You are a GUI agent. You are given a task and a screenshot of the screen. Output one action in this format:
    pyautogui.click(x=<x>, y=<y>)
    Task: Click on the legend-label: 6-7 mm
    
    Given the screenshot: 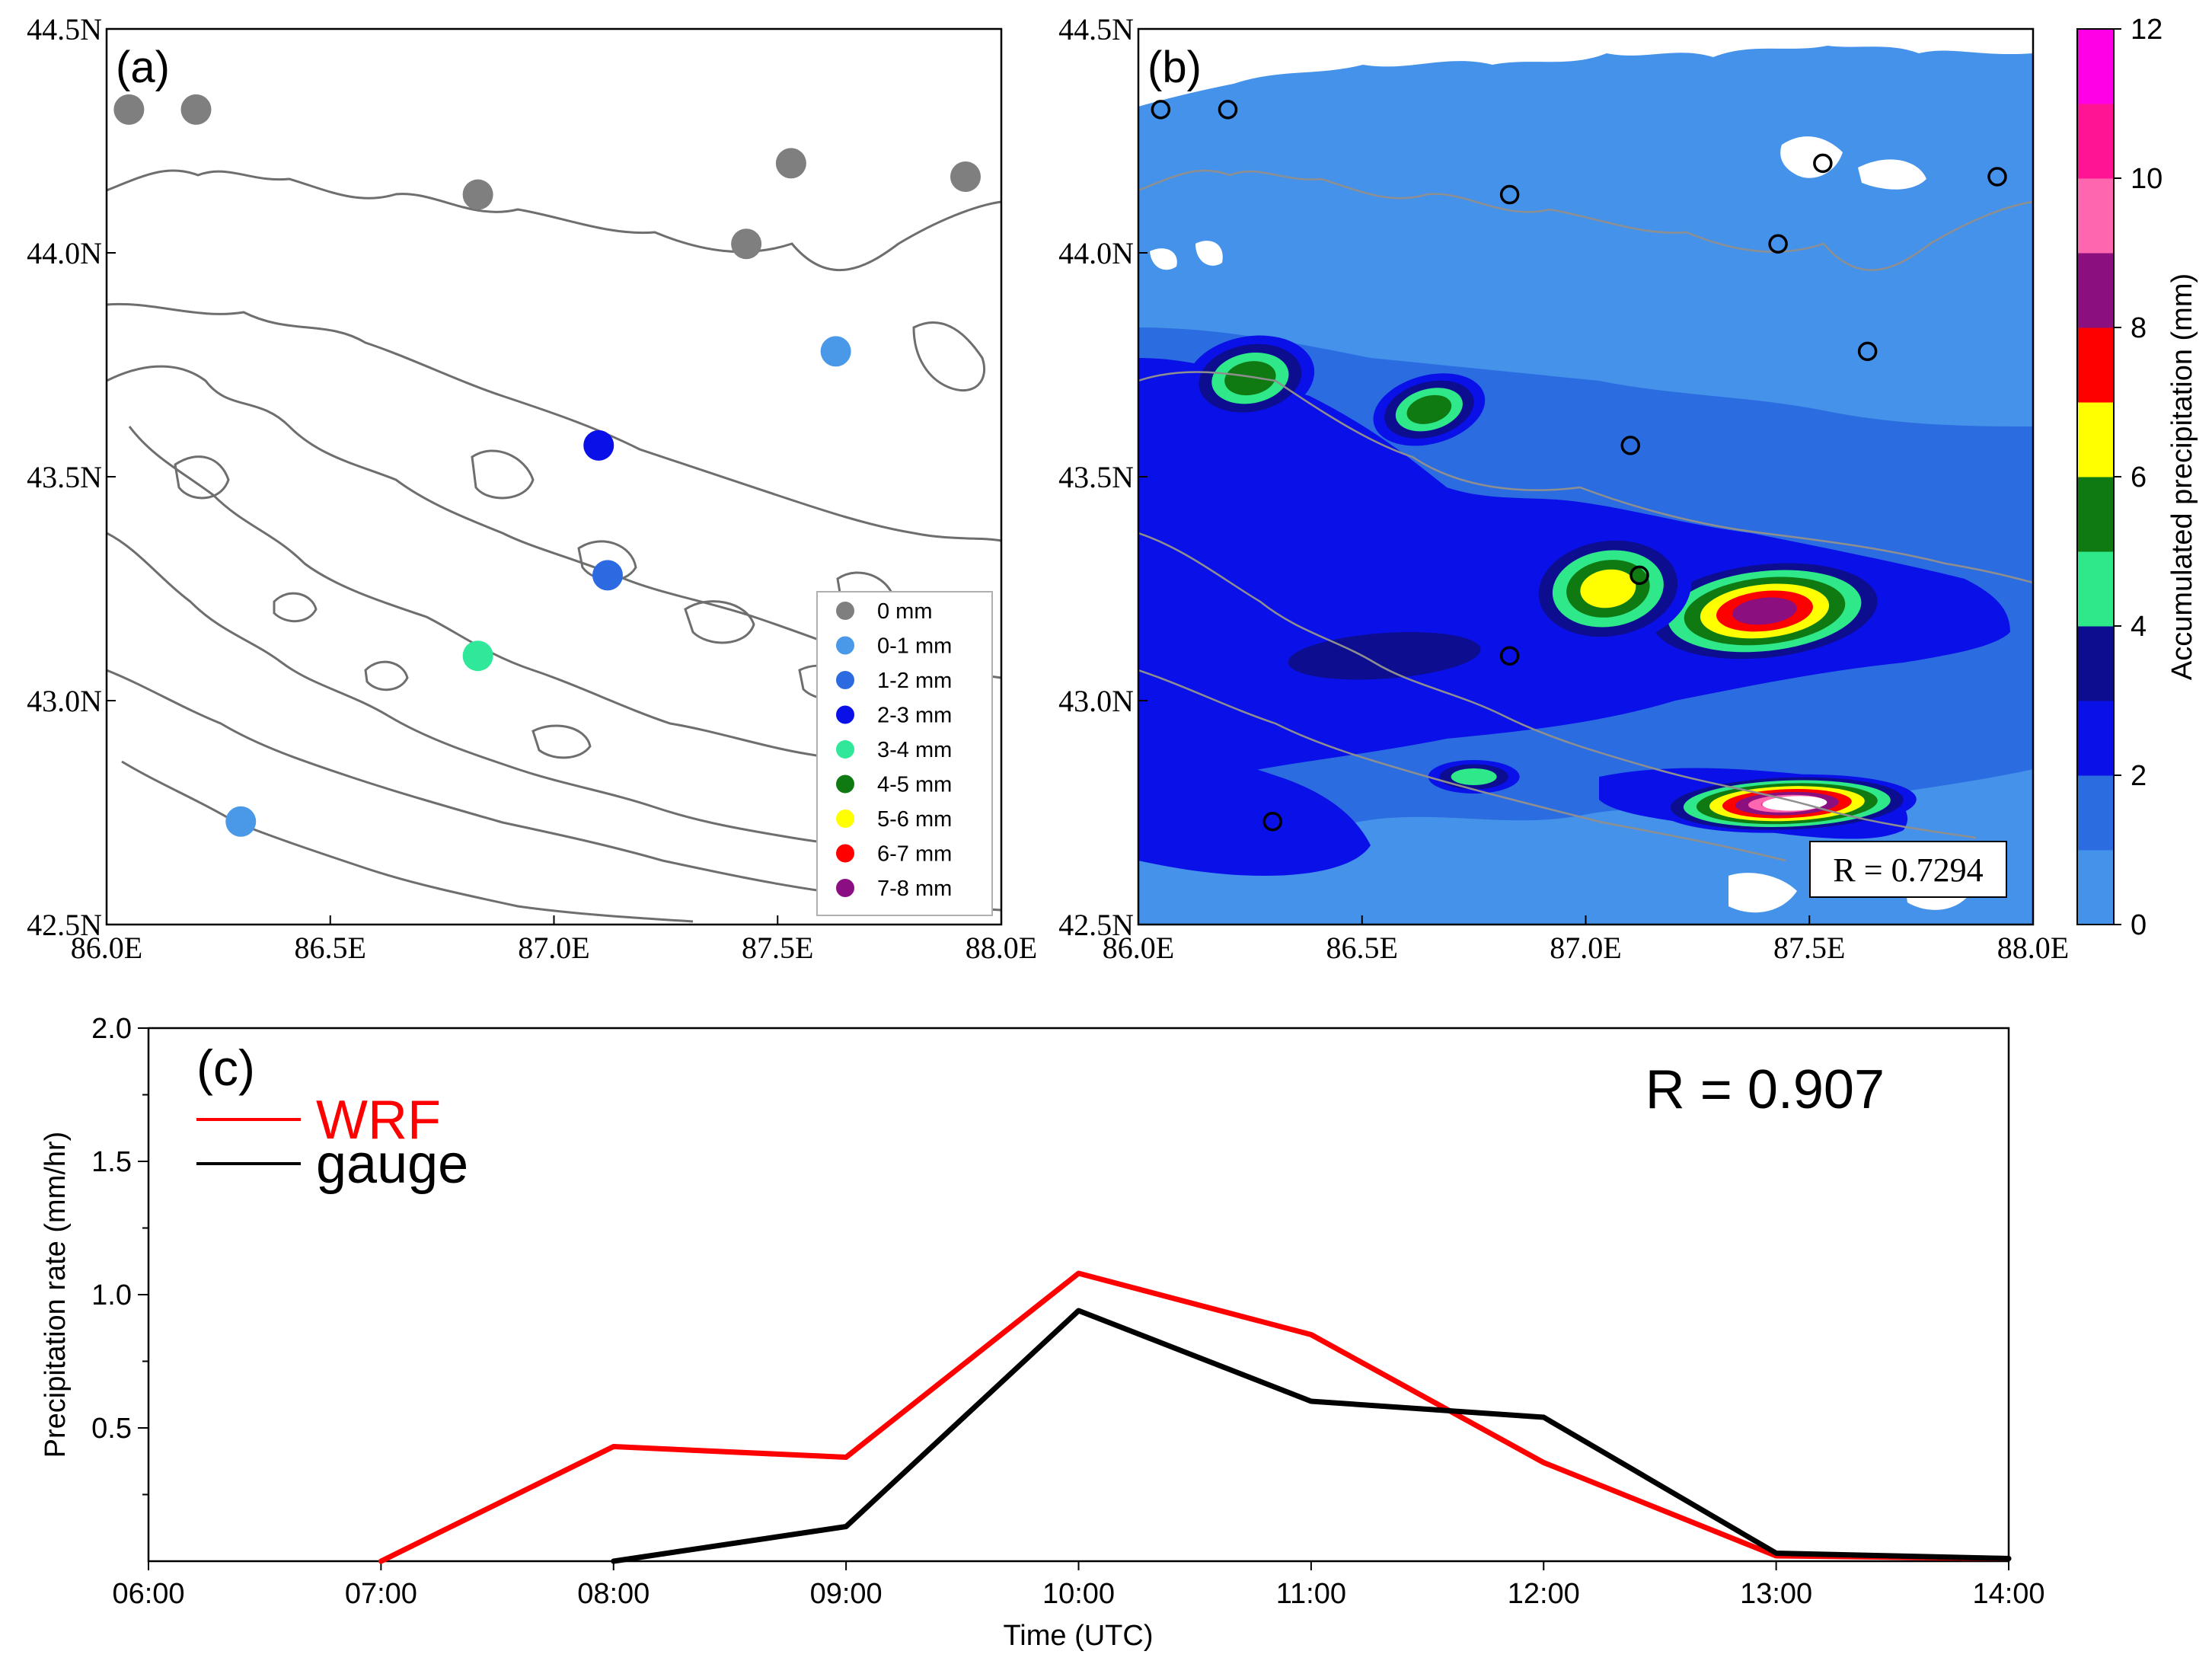 What is the action you would take?
    pyautogui.click(x=914, y=854)
    